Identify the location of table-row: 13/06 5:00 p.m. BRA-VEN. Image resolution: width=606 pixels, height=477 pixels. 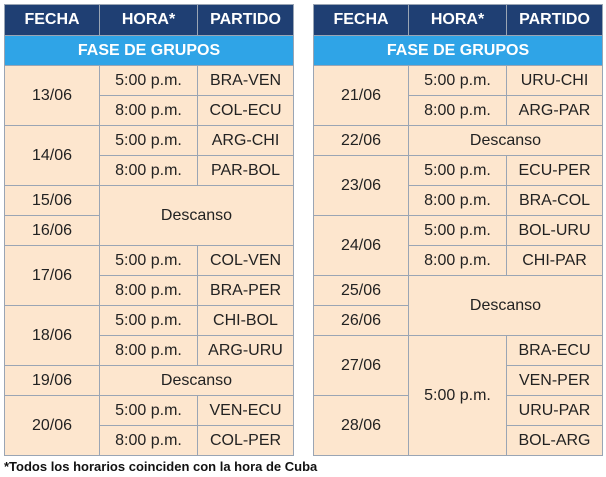
(149, 95).